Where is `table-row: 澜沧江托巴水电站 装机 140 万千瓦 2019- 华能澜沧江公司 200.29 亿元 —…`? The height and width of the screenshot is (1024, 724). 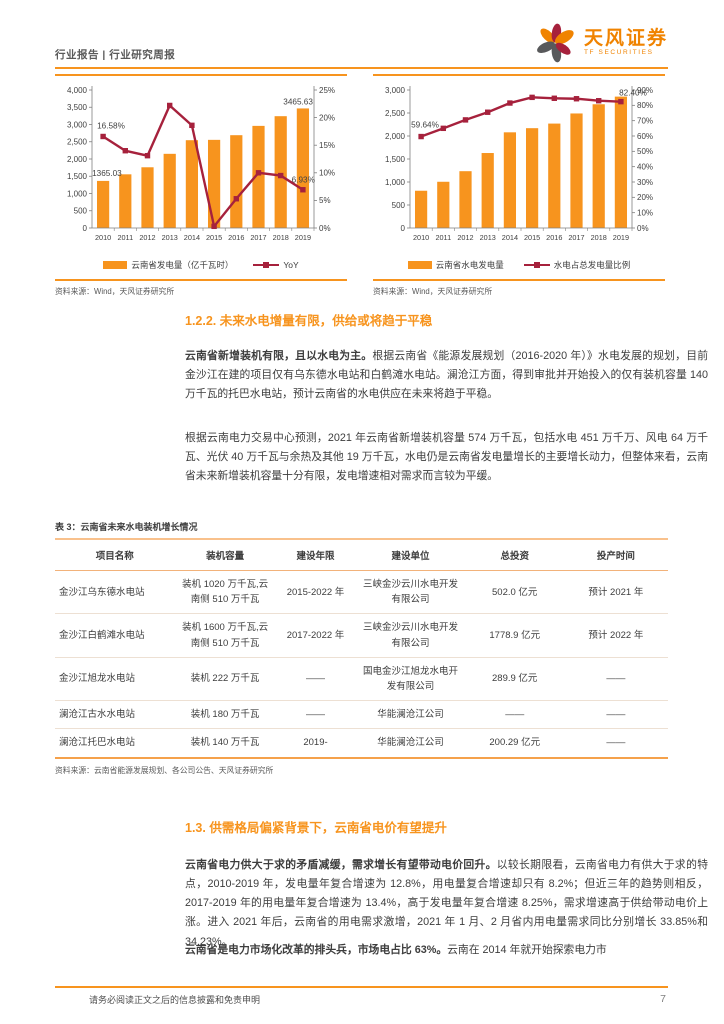 table-row: 澜沧江托巴水电站 装机 140 万千瓦 2019- 华能澜沧江公司 200.29 亿元 —… is located at coordinates (361, 743).